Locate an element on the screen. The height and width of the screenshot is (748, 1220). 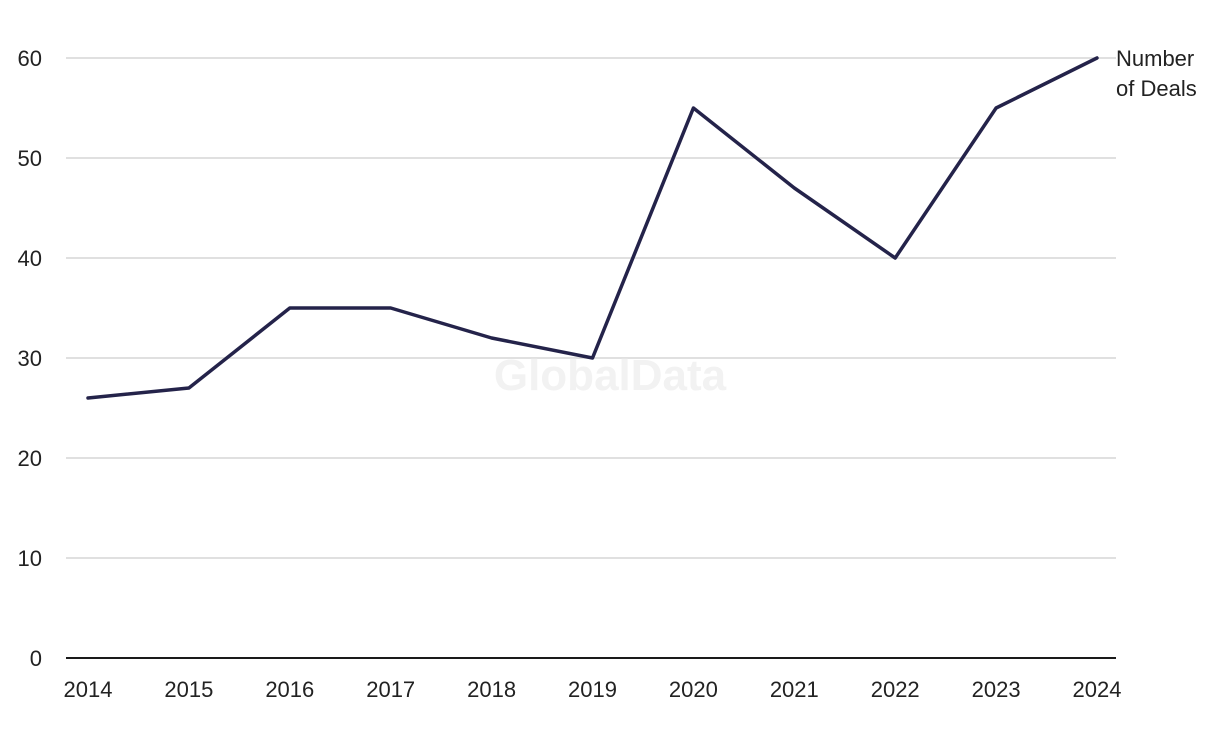
x-tick-label: 2024 is located at coordinates (1097, 689).